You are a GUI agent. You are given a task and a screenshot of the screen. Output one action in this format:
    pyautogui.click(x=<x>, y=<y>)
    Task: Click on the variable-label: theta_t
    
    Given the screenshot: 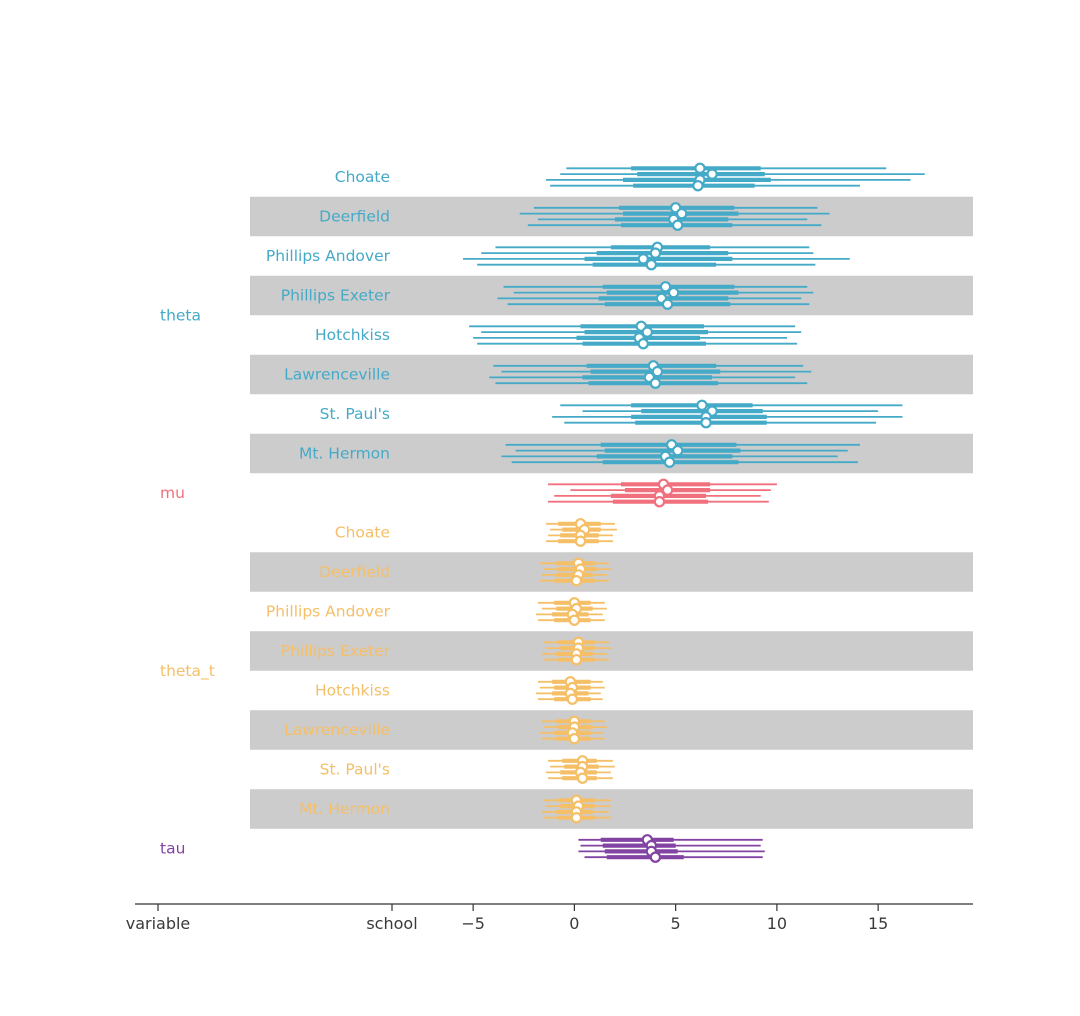 What is the action you would take?
    pyautogui.click(x=187, y=671)
    